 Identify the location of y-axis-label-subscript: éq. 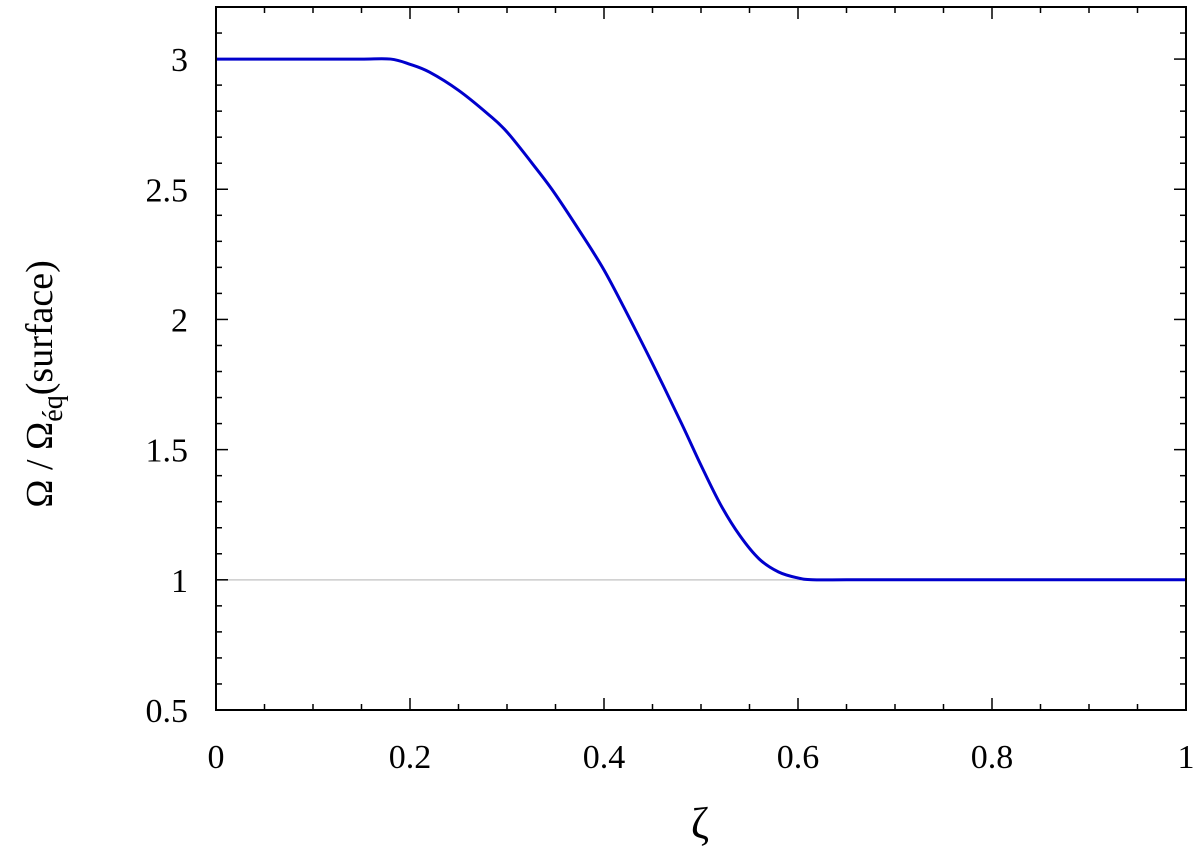
(53, 408).